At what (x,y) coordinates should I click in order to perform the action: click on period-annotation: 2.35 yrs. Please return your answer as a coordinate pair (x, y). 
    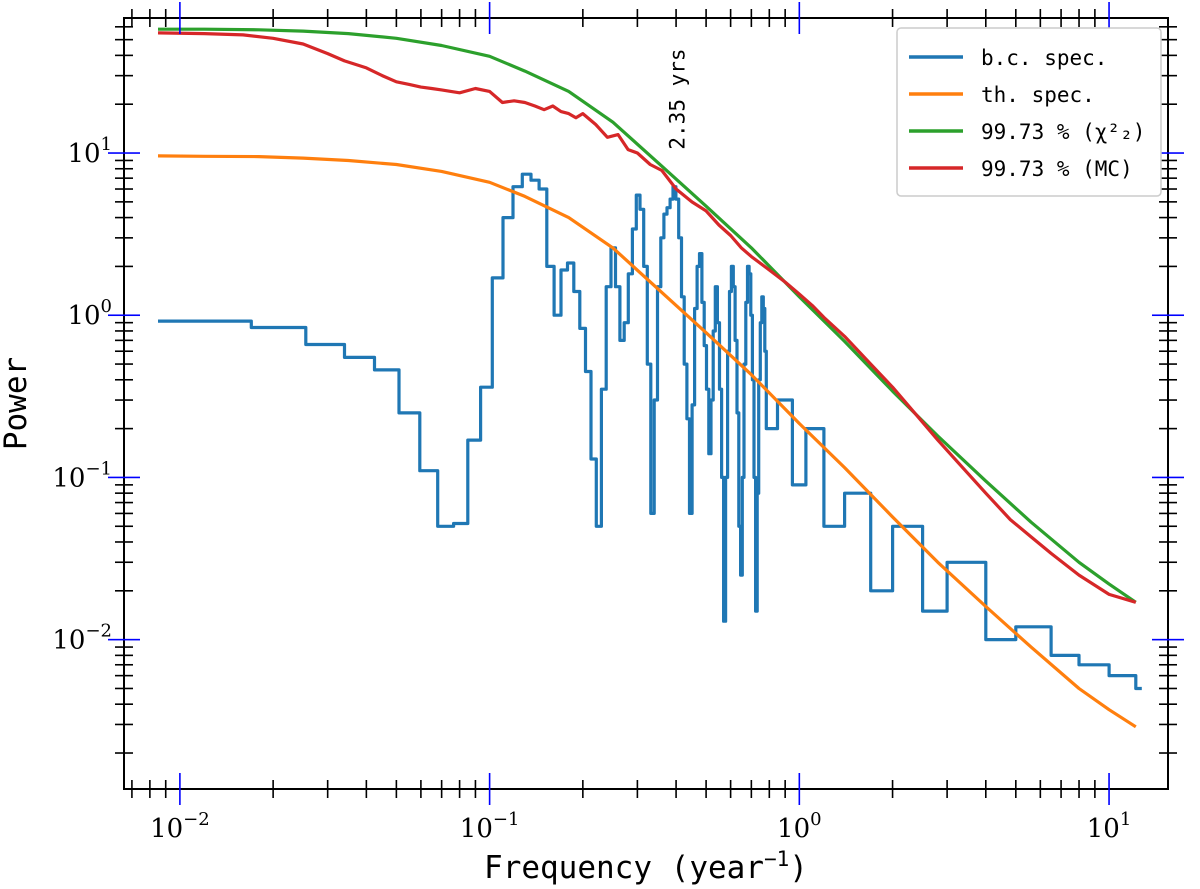
    Looking at the image, I should click on (678, 98).